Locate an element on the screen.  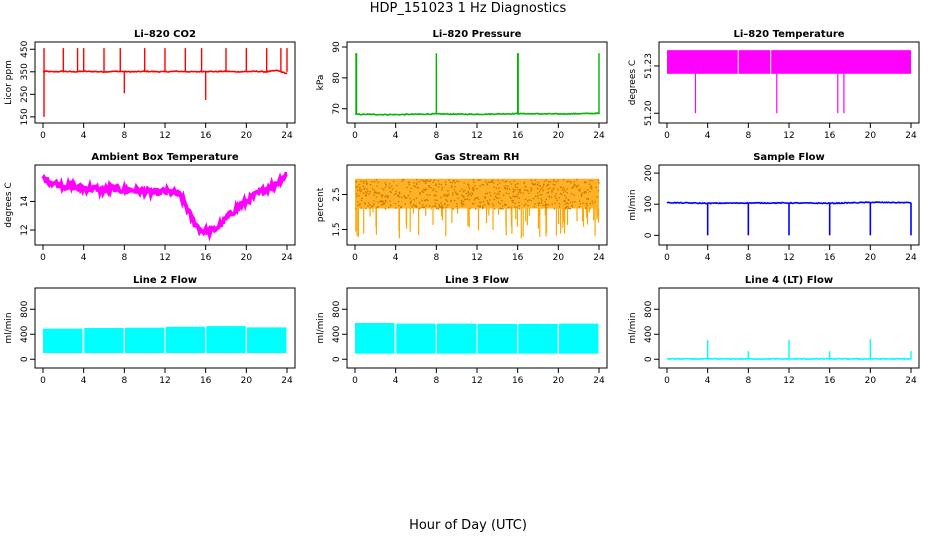
y-tick-label: 12 is located at coordinates (25, 229).